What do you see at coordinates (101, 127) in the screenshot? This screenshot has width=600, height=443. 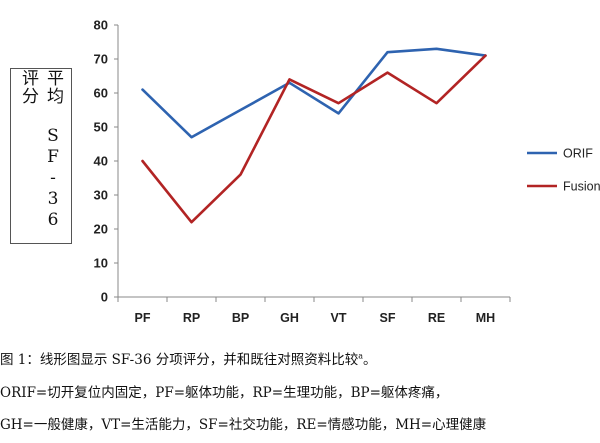 I see `y-tick-label: 50` at bounding box center [101, 127].